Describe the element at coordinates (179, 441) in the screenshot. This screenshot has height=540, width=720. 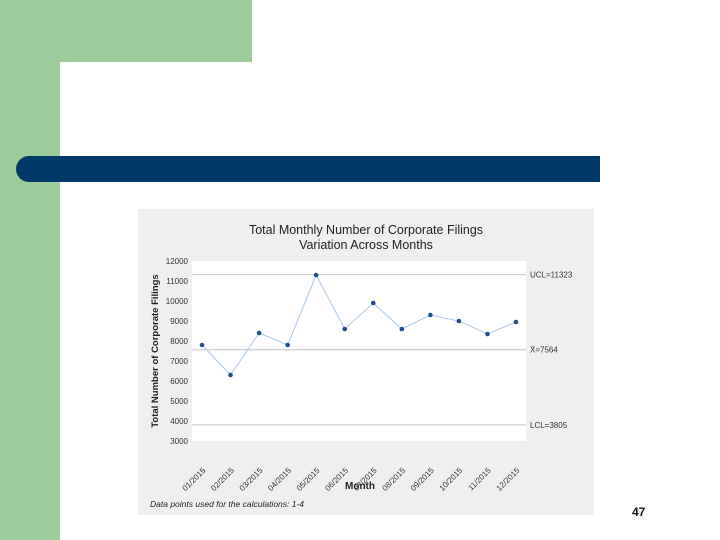
I see `y-tick-label: 3000` at that location.